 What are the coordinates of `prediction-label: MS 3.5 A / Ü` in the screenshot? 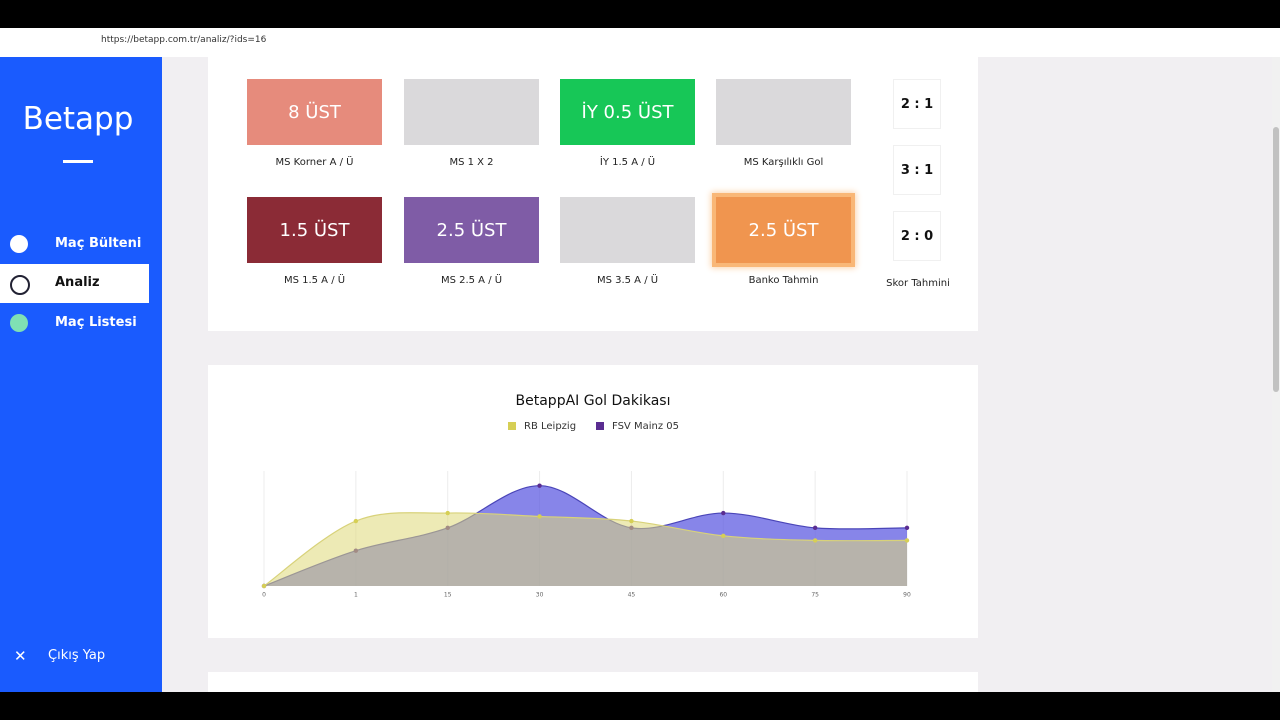 It's located at (627, 280).